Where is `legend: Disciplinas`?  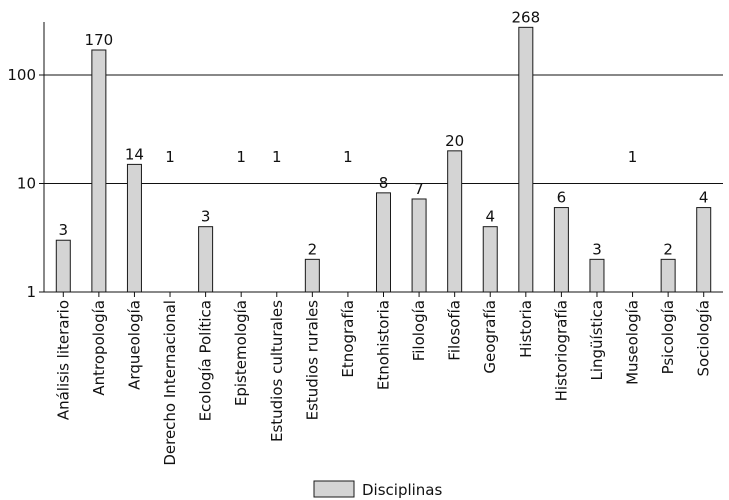
legend: Disciplinas is located at coordinates (378, 489).